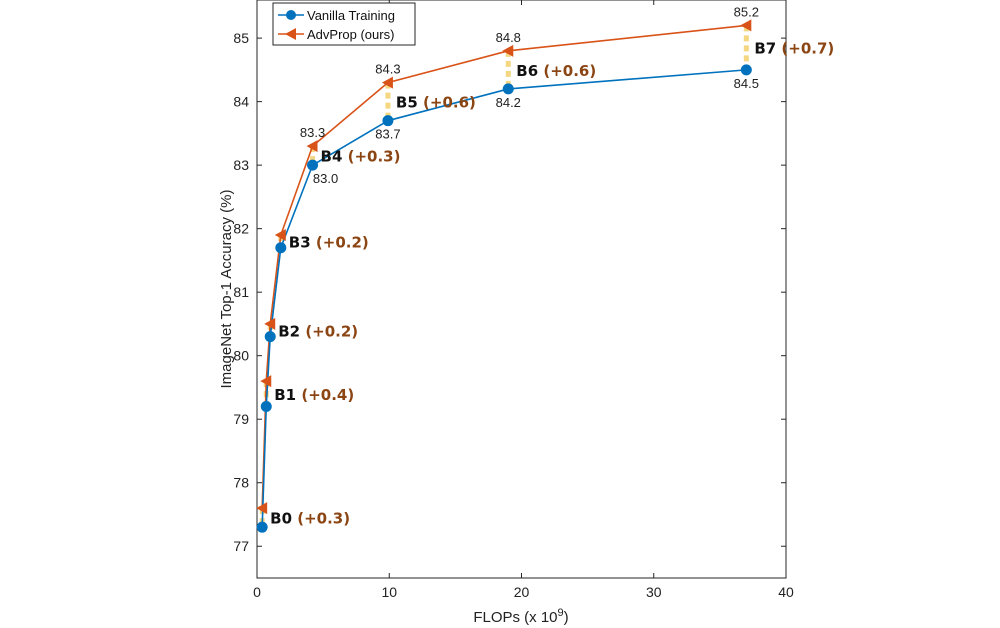 The height and width of the screenshot is (628, 1000). Describe the element at coordinates (508, 102) in the screenshot. I see `value-label: 84.2` at that location.